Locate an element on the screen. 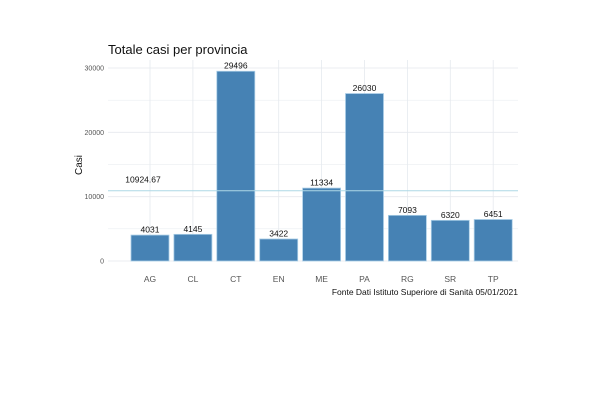 The height and width of the screenshot is (400, 600). y-tick-label: 10000 is located at coordinates (95, 197).